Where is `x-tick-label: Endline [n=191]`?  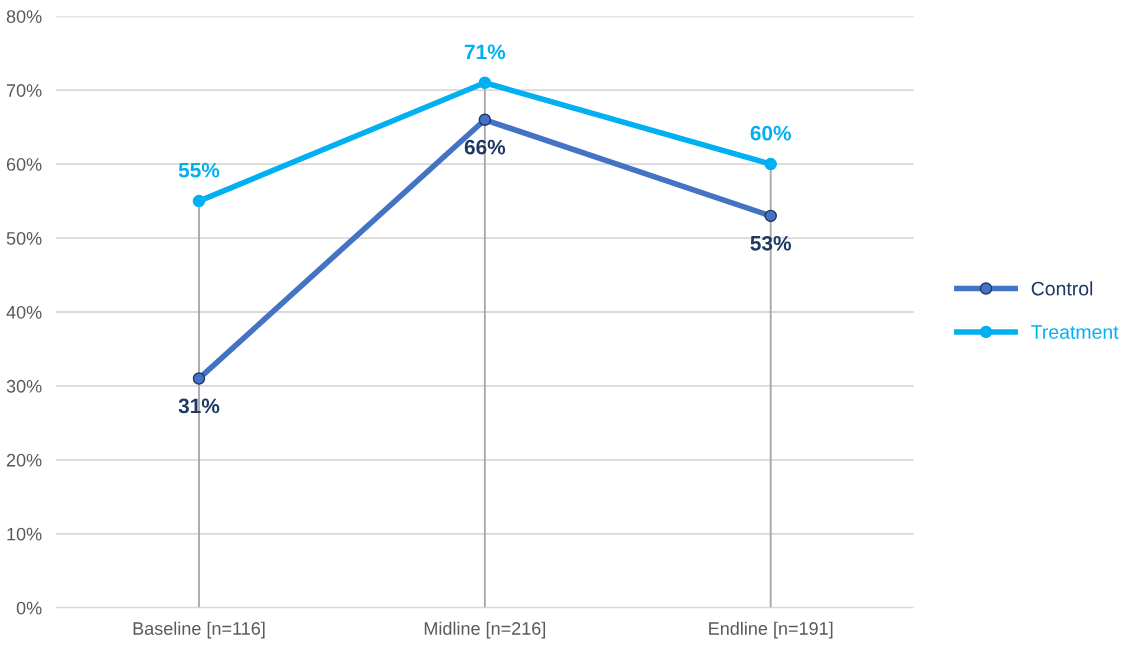 x-tick-label: Endline [n=191] is located at coordinates (771, 630).